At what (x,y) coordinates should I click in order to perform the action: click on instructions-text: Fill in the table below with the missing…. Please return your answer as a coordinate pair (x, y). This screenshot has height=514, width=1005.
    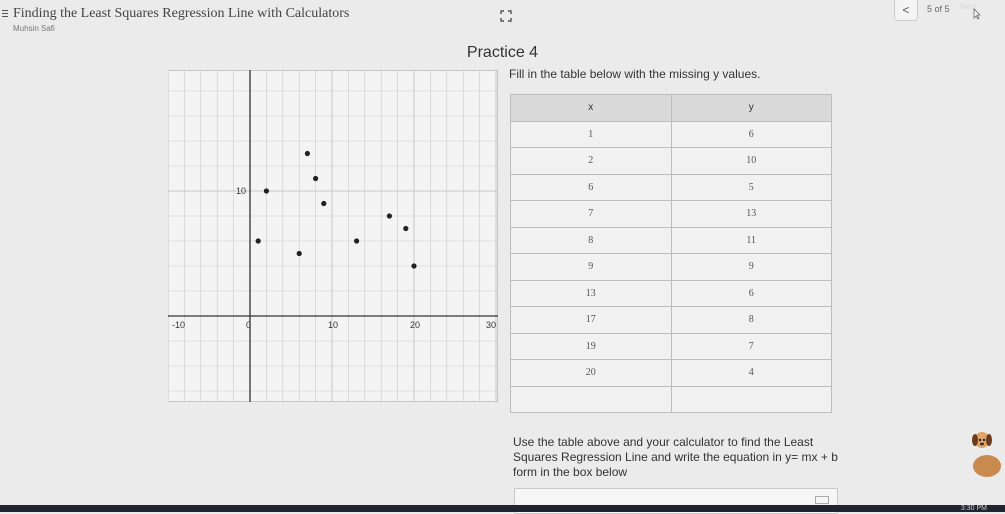
    Looking at the image, I should click on (635, 74).